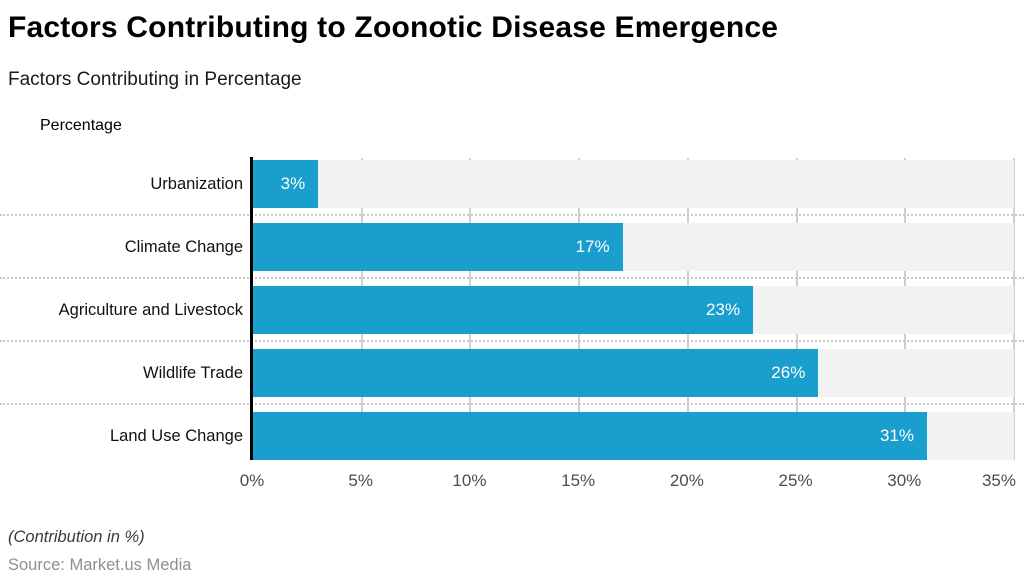 The height and width of the screenshot is (588, 1024). What do you see at coordinates (503, 310) in the screenshot?
I see `bar: 23%` at bounding box center [503, 310].